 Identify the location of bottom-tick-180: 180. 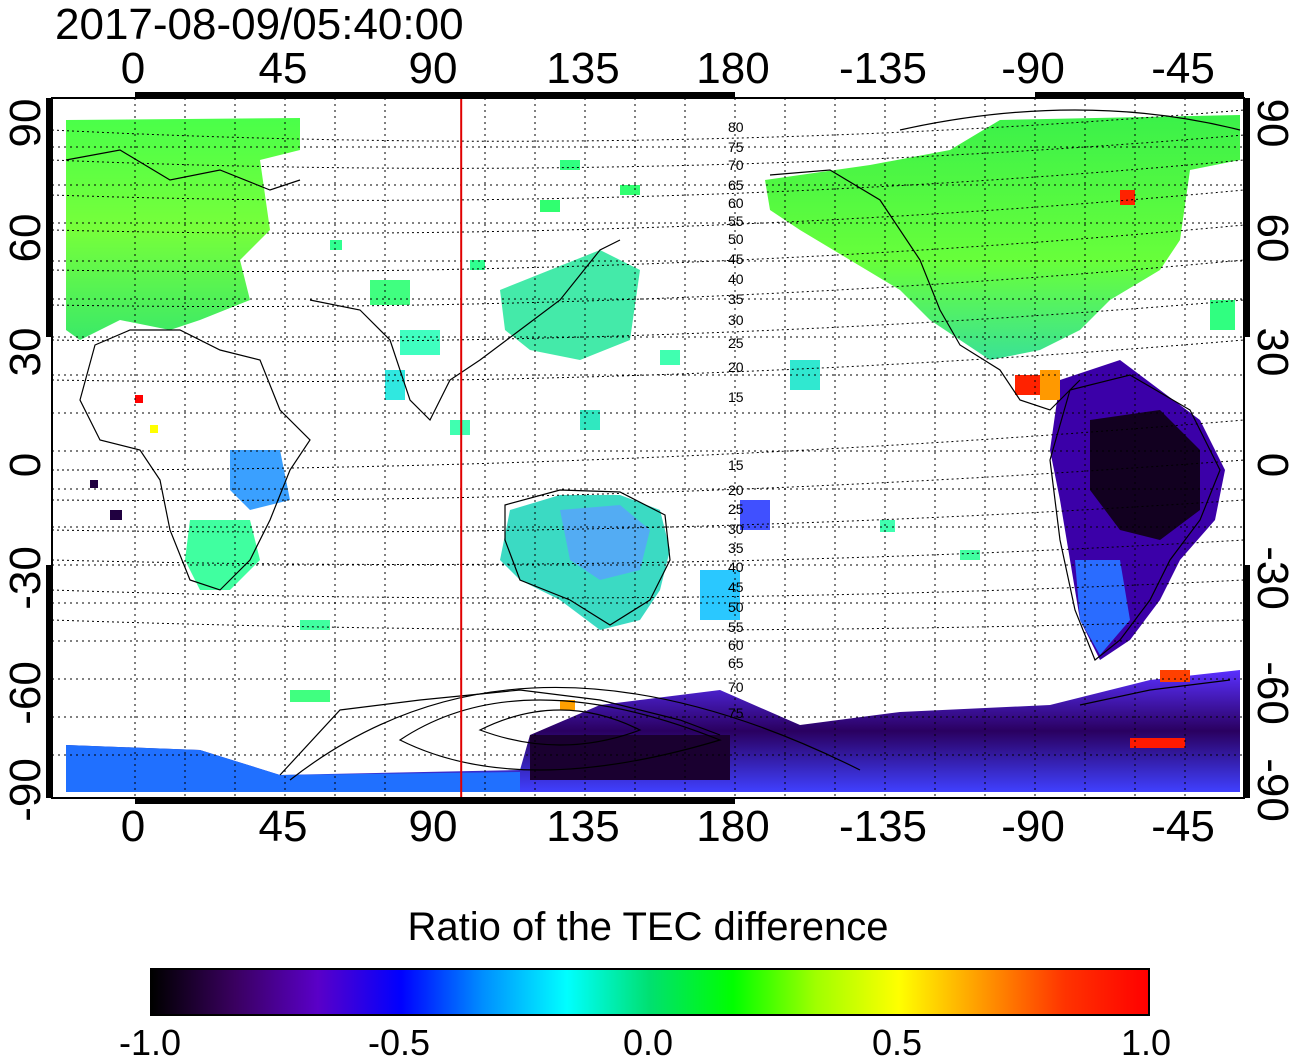
(733, 826).